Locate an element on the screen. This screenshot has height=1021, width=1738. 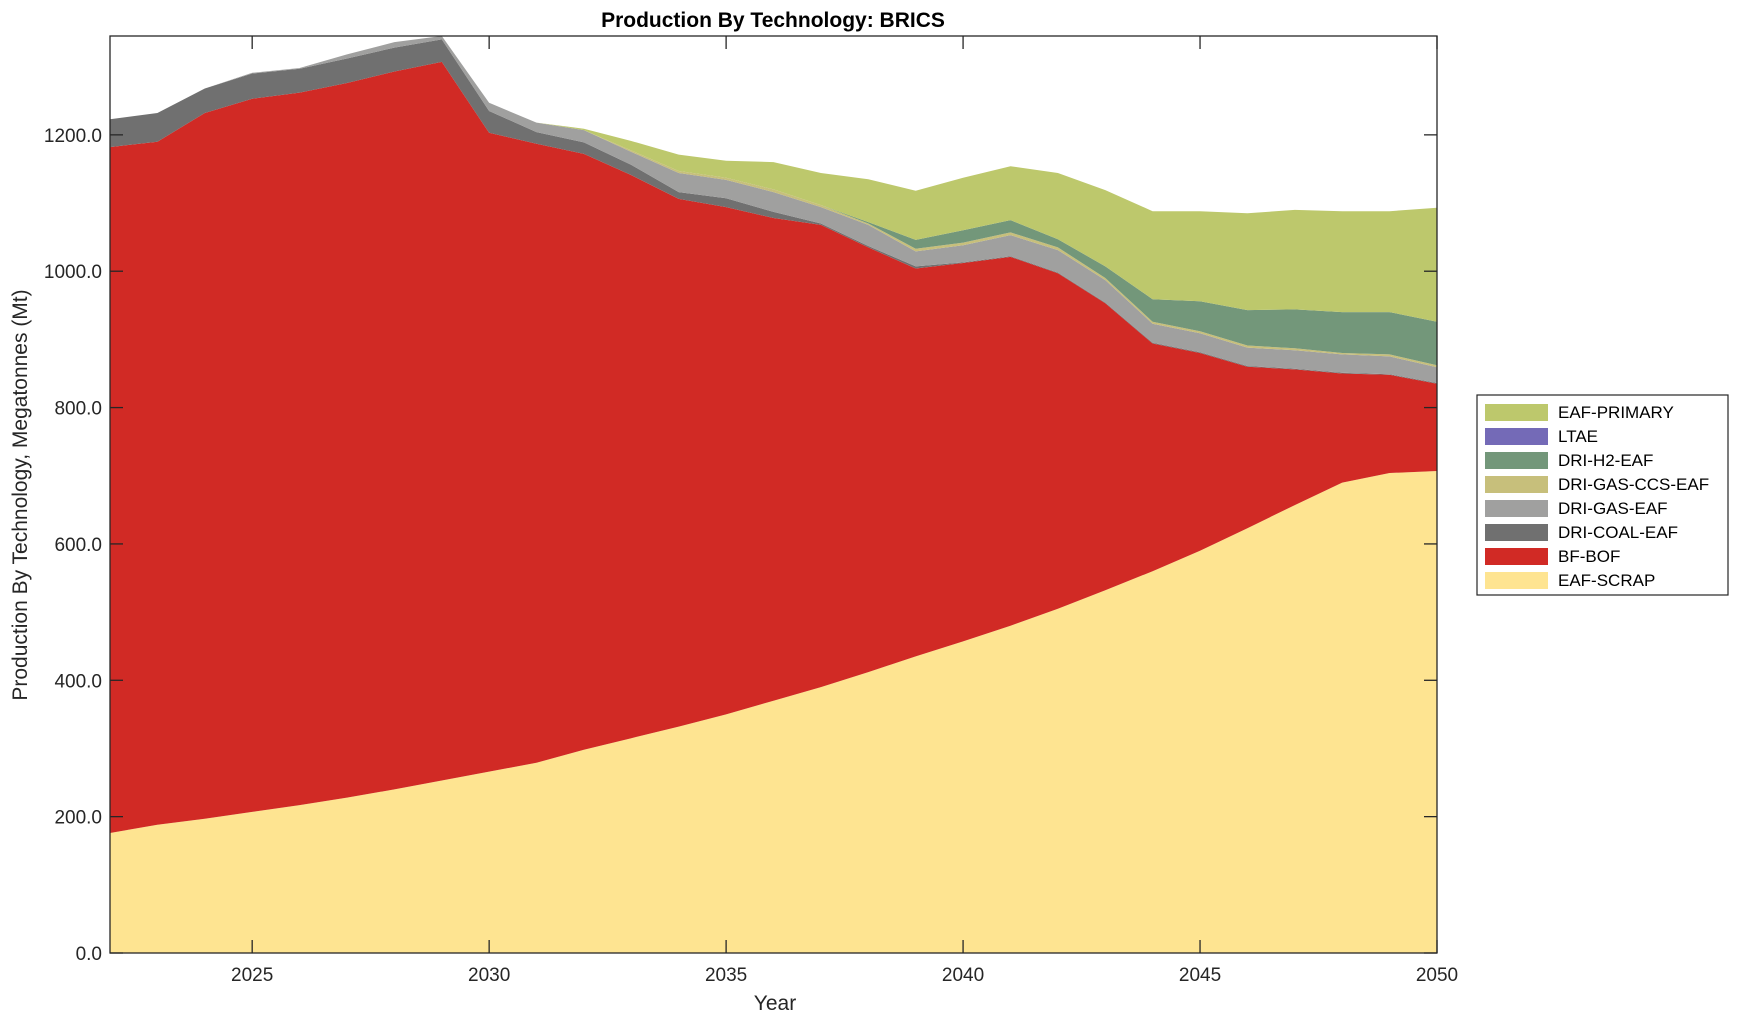
x-tick-label: 2040 is located at coordinates (963, 975).